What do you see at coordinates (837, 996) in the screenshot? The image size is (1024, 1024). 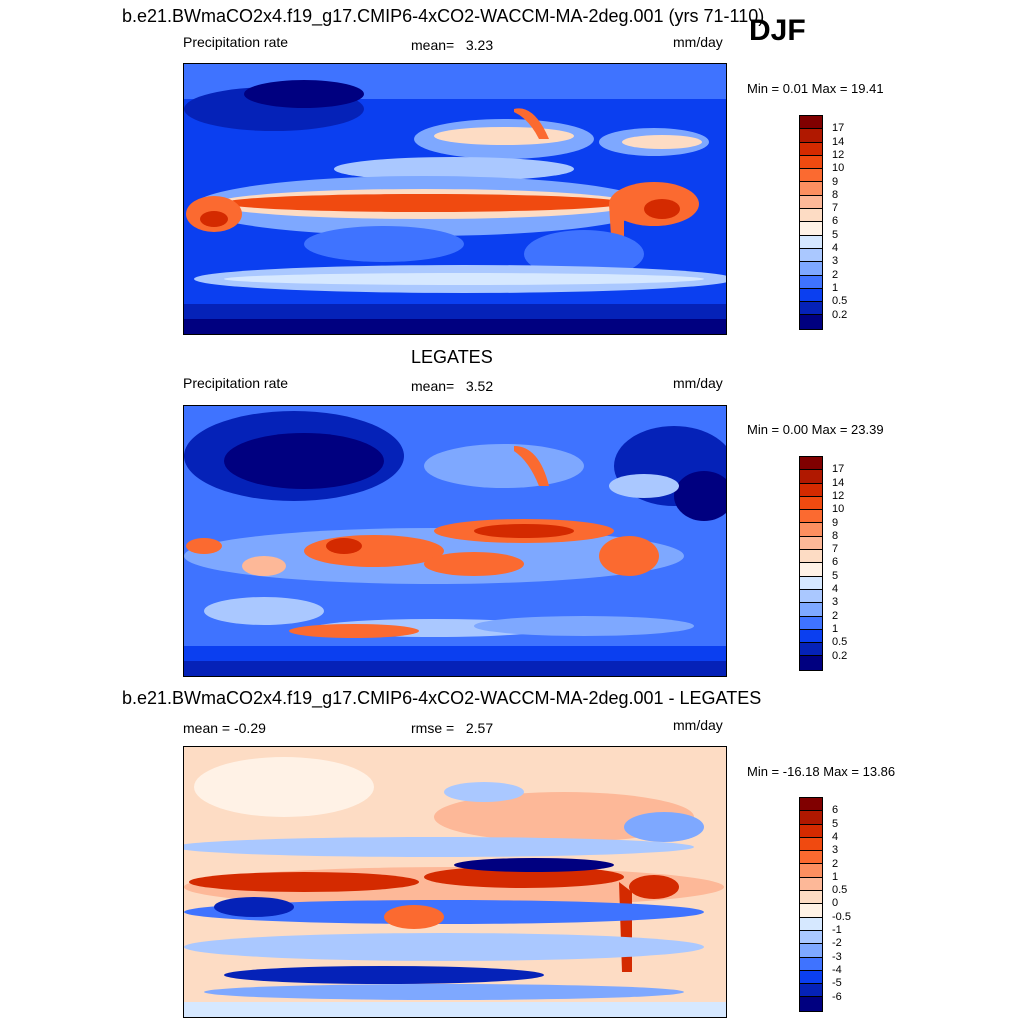 I see `colorbar-tick-label: -6` at bounding box center [837, 996].